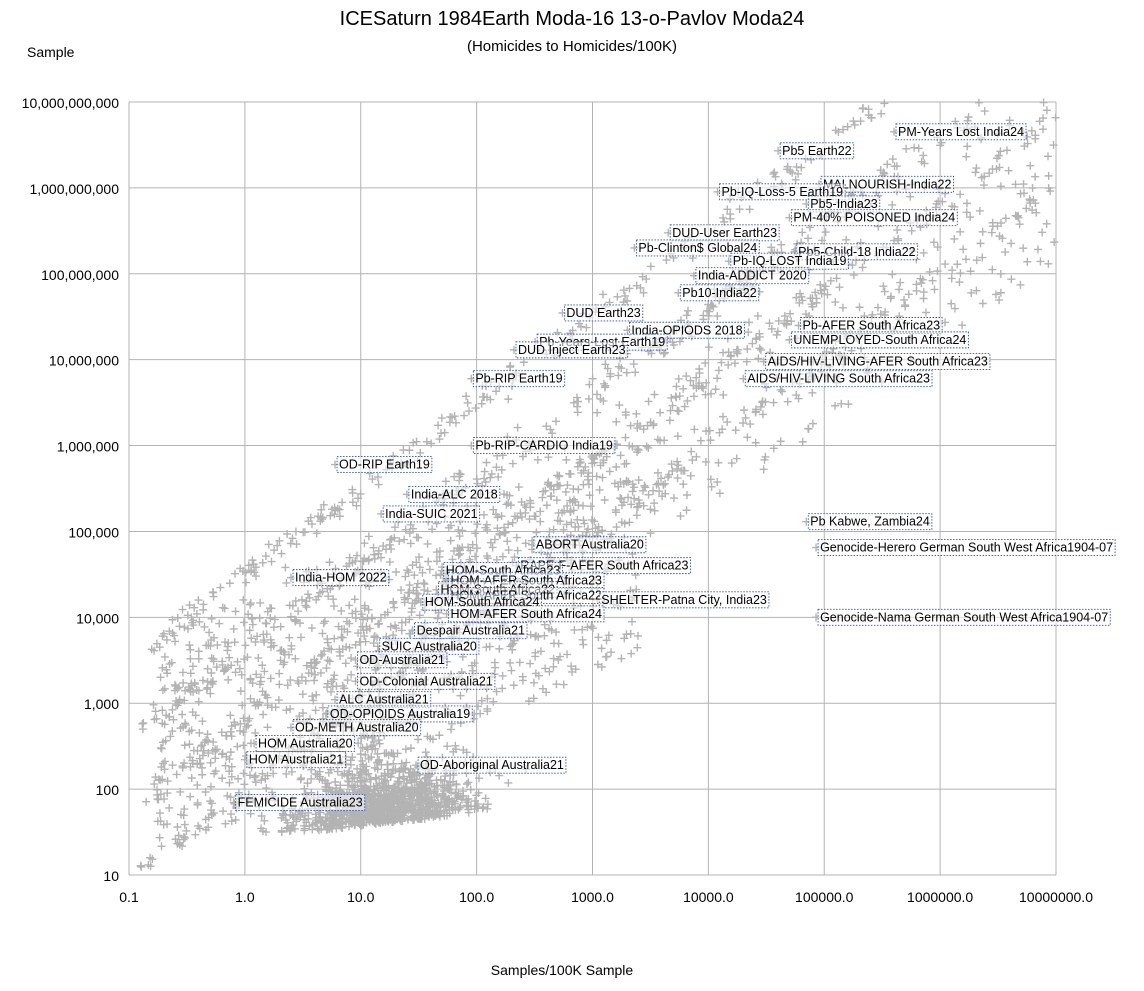 The height and width of the screenshot is (991, 1144). What do you see at coordinates (108, 790) in the screenshot?
I see `y-tick-label: 100` at bounding box center [108, 790].